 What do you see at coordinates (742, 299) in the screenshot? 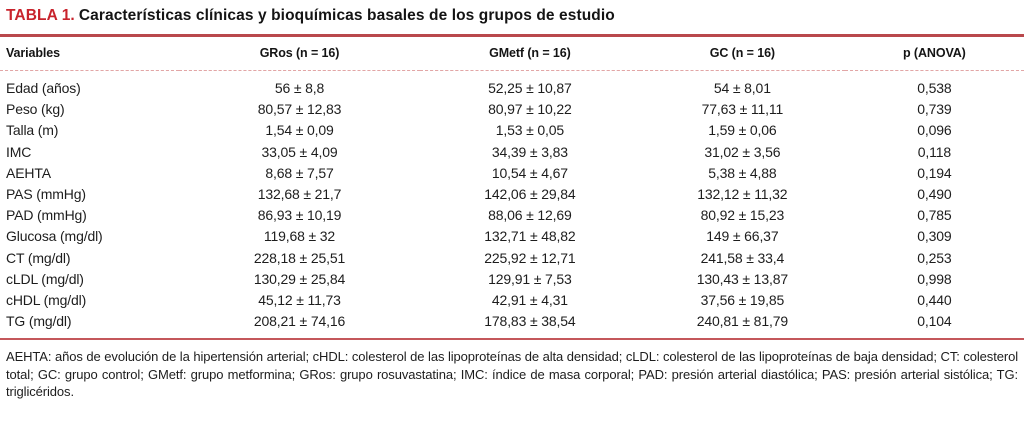
I see `value-cell: 37,56 ± 19,85` at bounding box center [742, 299].